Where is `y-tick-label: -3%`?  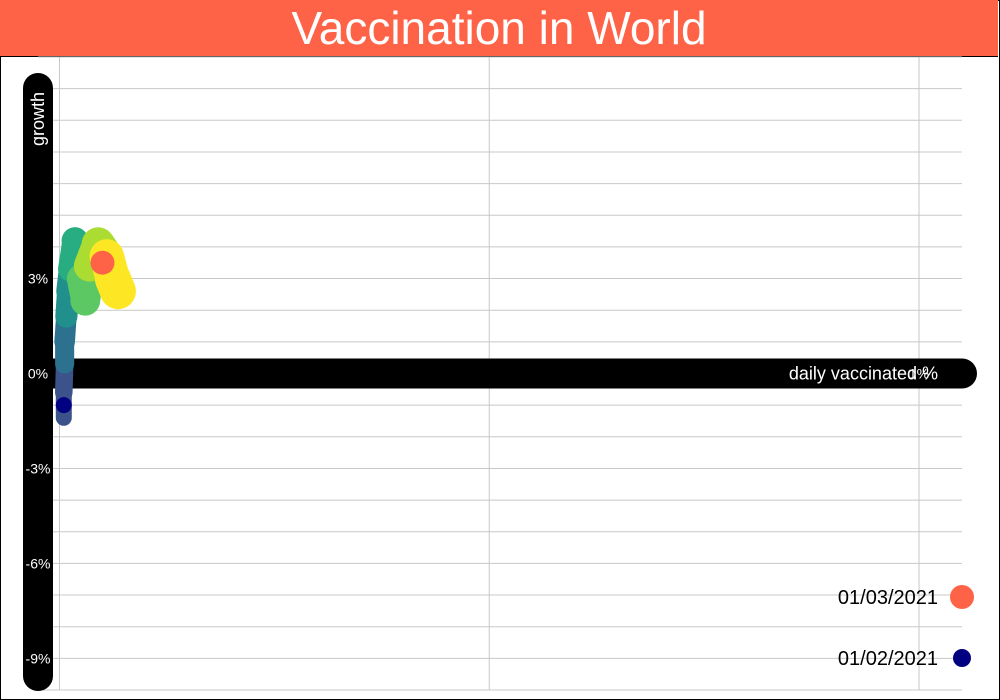
y-tick-label: -3% is located at coordinates (38, 468).